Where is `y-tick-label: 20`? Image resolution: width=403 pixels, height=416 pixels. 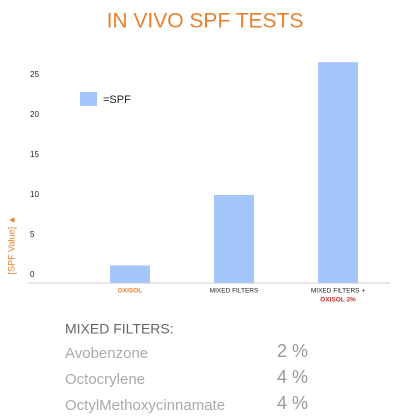 y-tick-label: 20 is located at coordinates (34, 114).